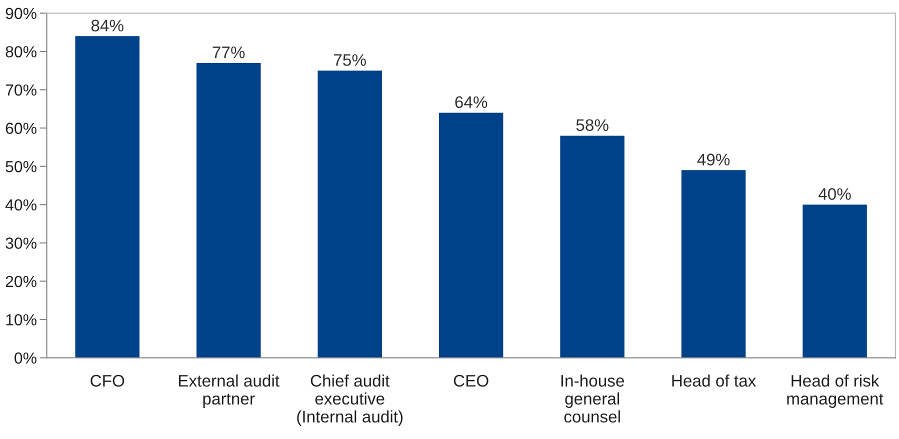 This screenshot has height=439, width=899. I want to click on y-tick-label: 60%, so click(21, 128).